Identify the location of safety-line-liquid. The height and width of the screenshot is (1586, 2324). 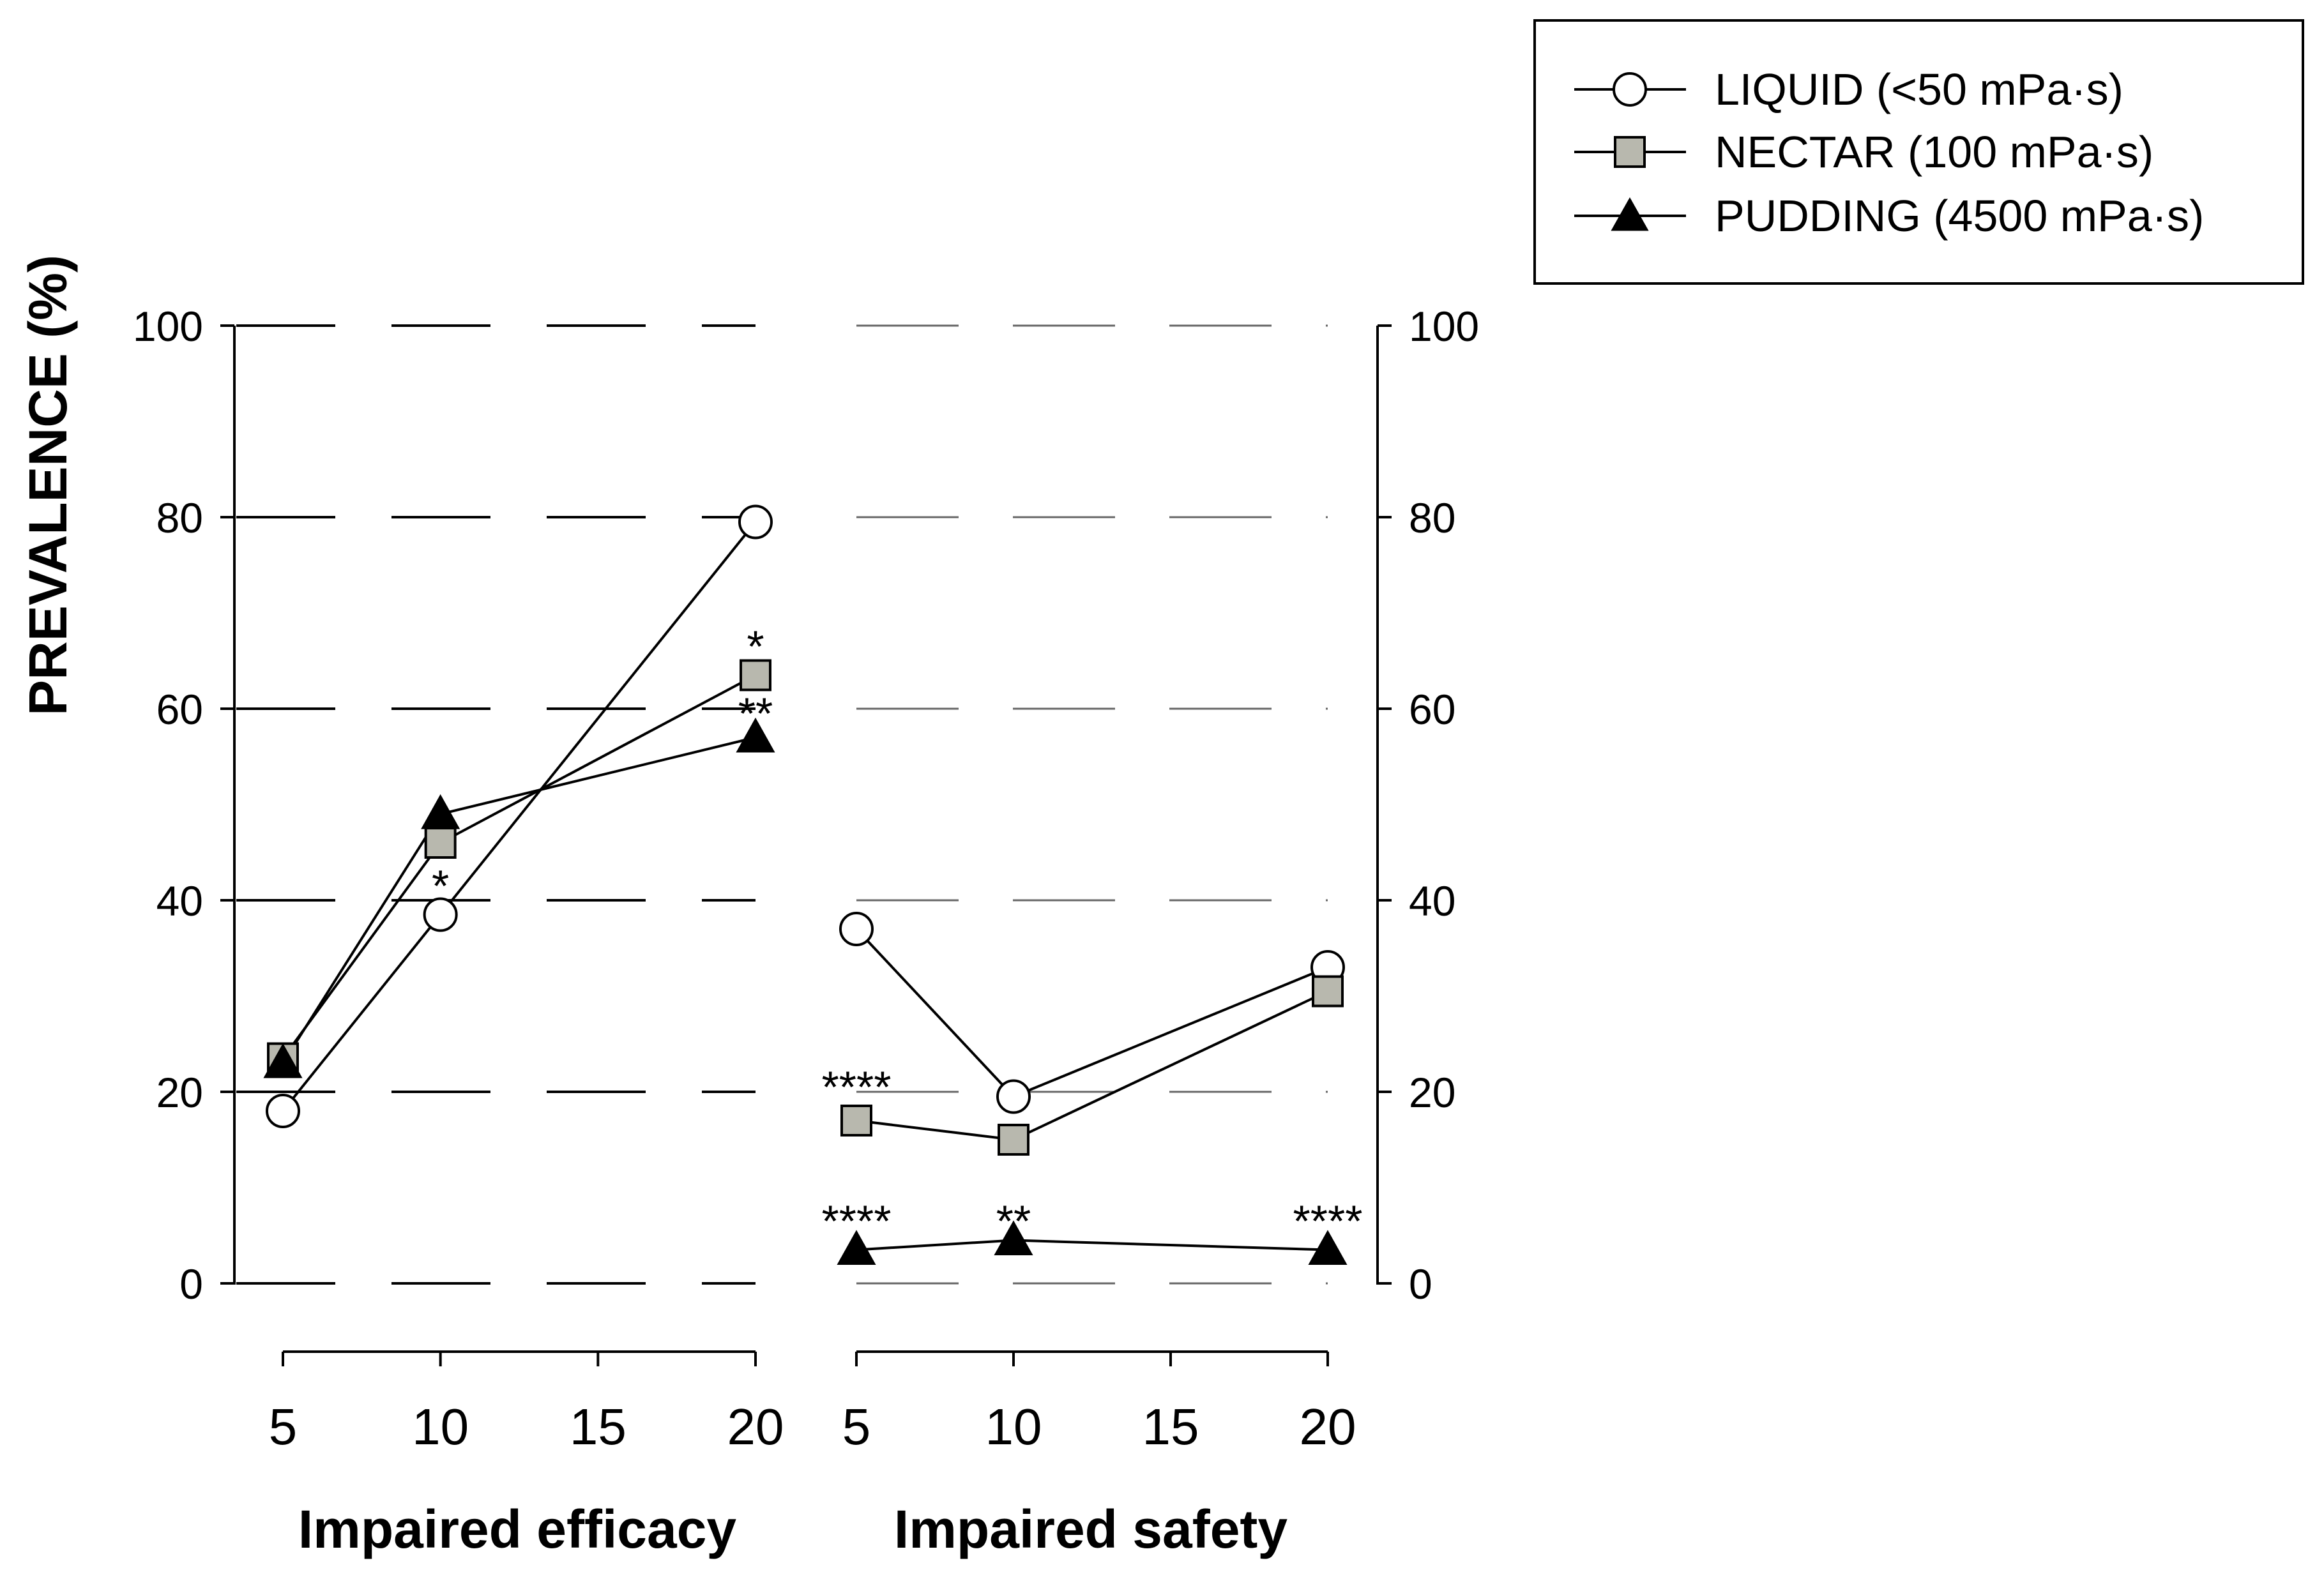
(1092, 1013).